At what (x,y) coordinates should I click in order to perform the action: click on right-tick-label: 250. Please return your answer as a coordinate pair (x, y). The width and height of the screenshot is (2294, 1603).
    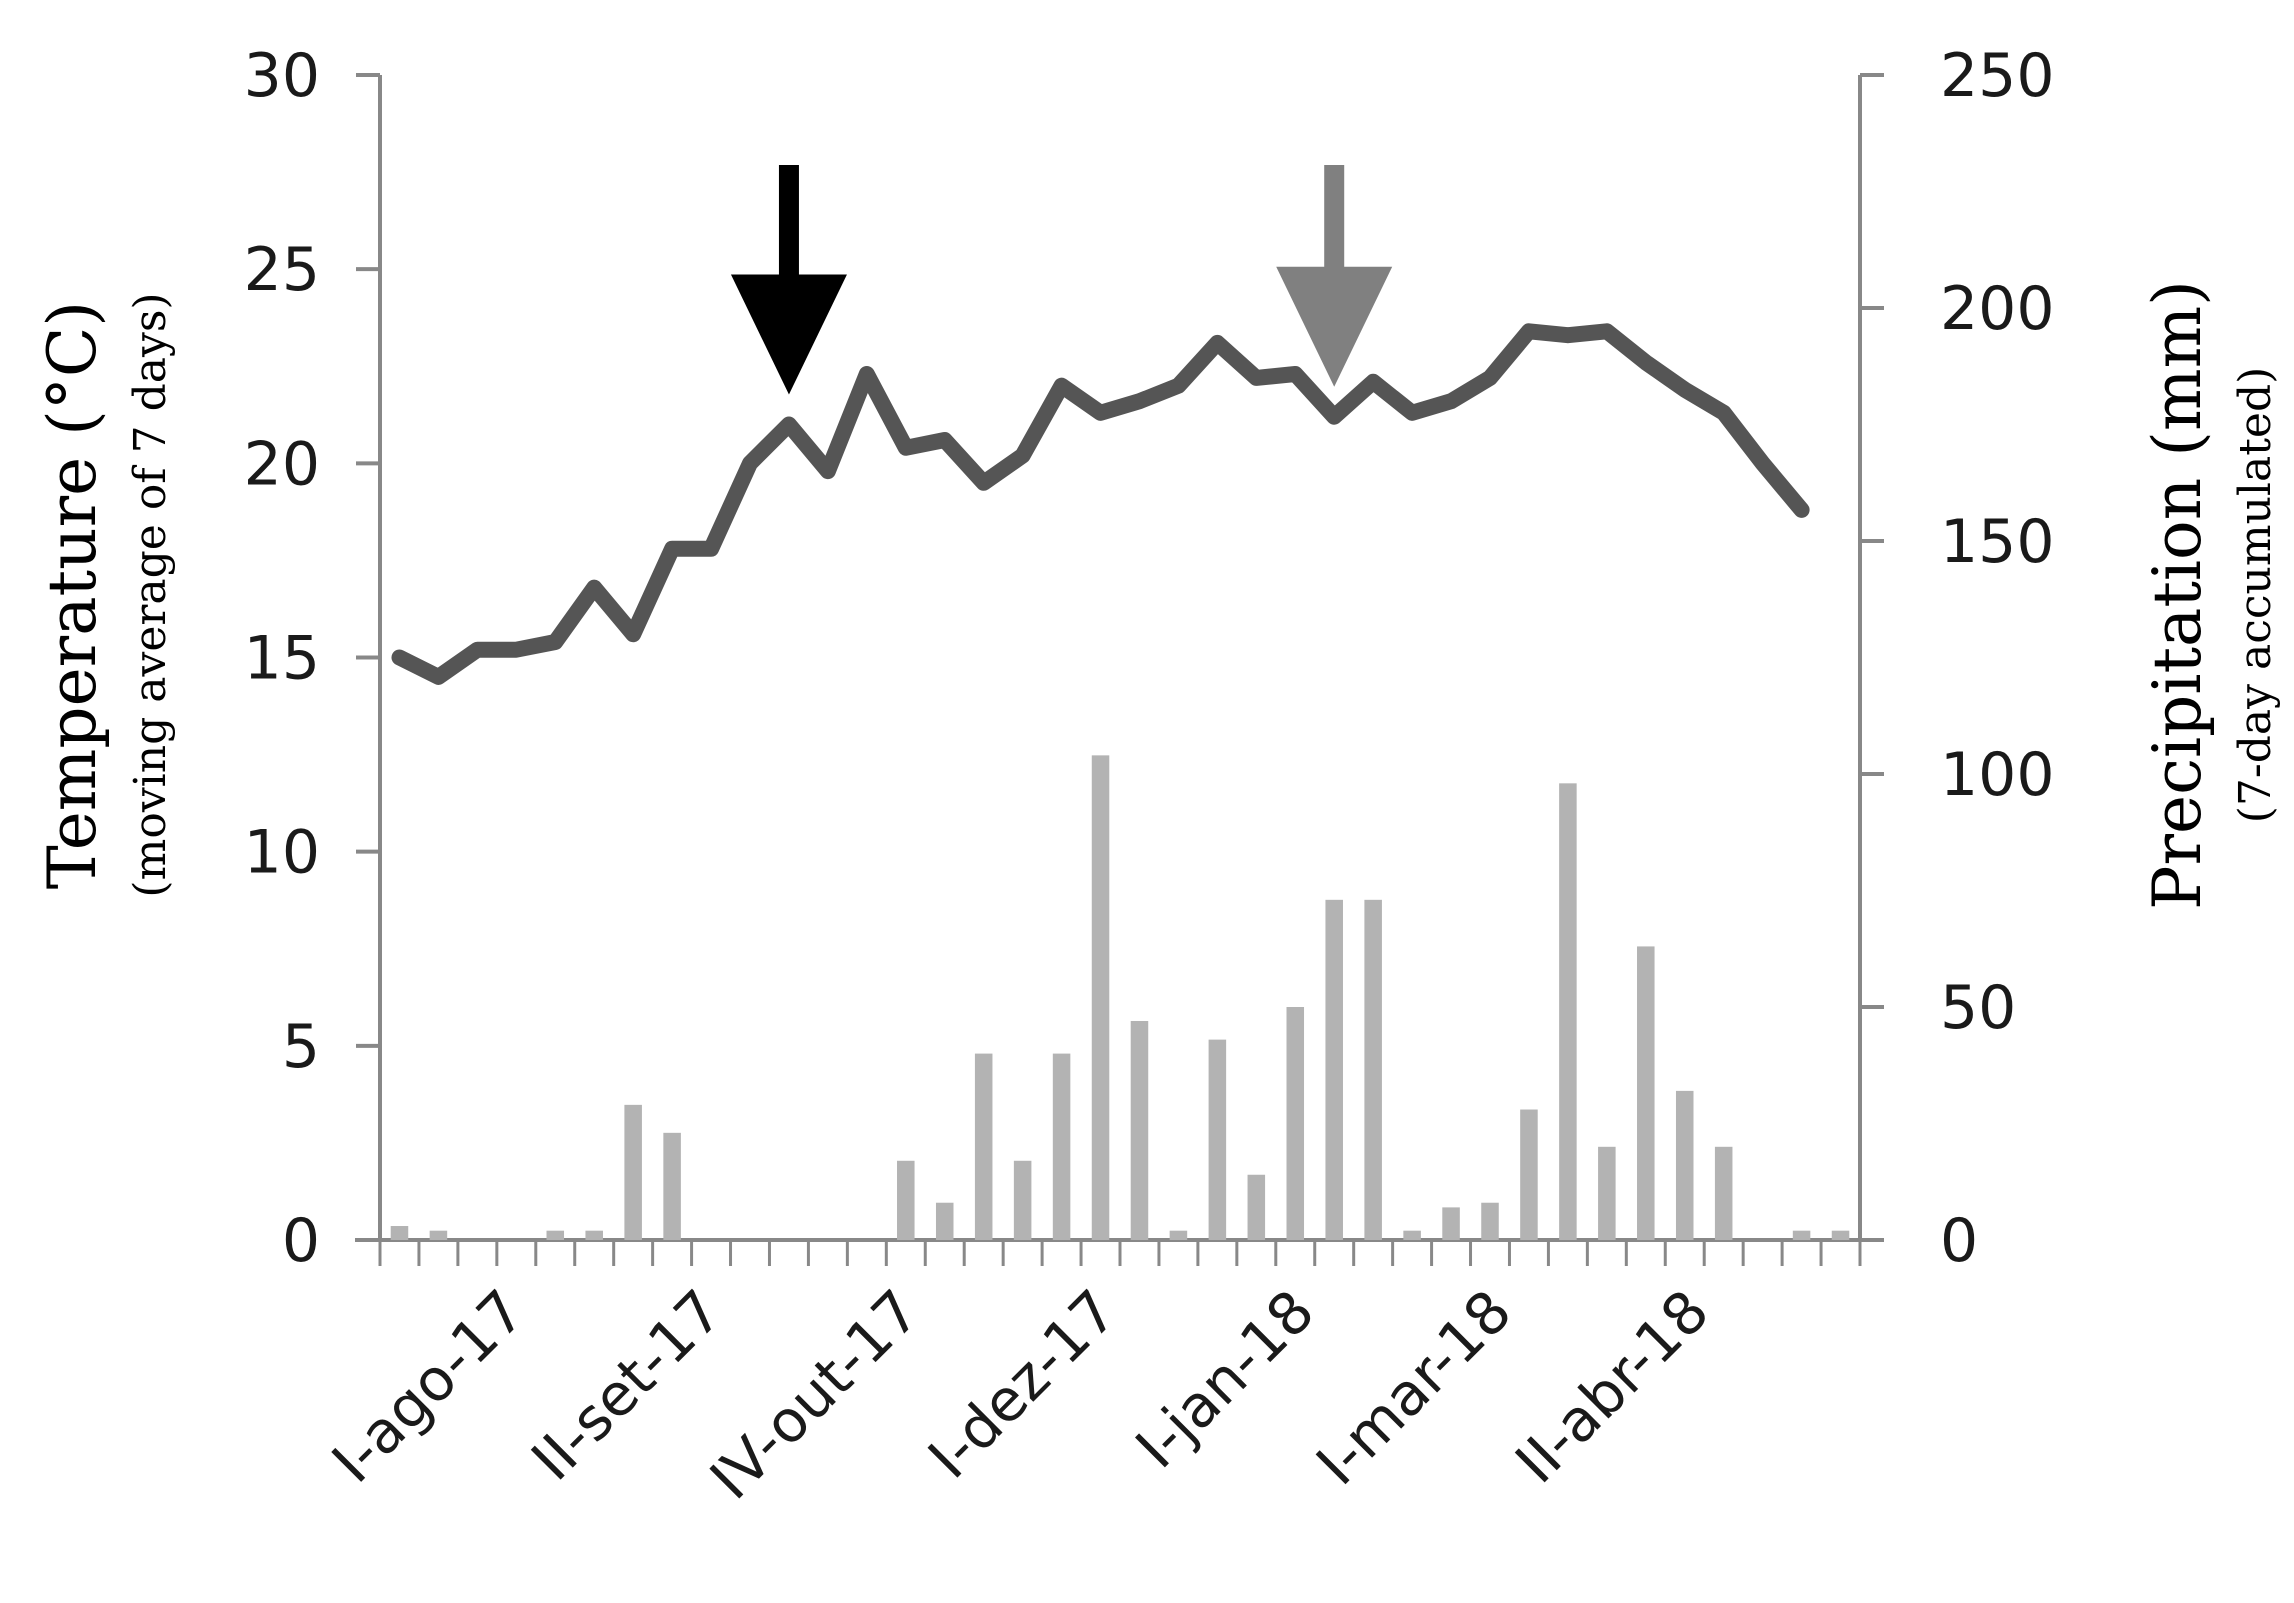
    Looking at the image, I should click on (1997, 76).